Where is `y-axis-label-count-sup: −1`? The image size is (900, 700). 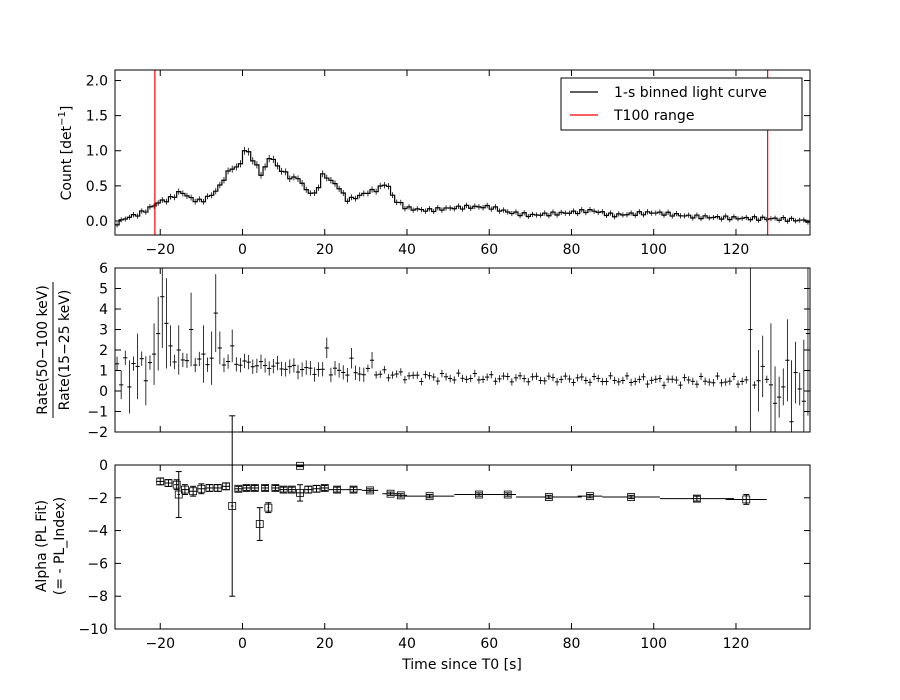
y-axis-label-count-sup: −1 is located at coordinates (62, 118).